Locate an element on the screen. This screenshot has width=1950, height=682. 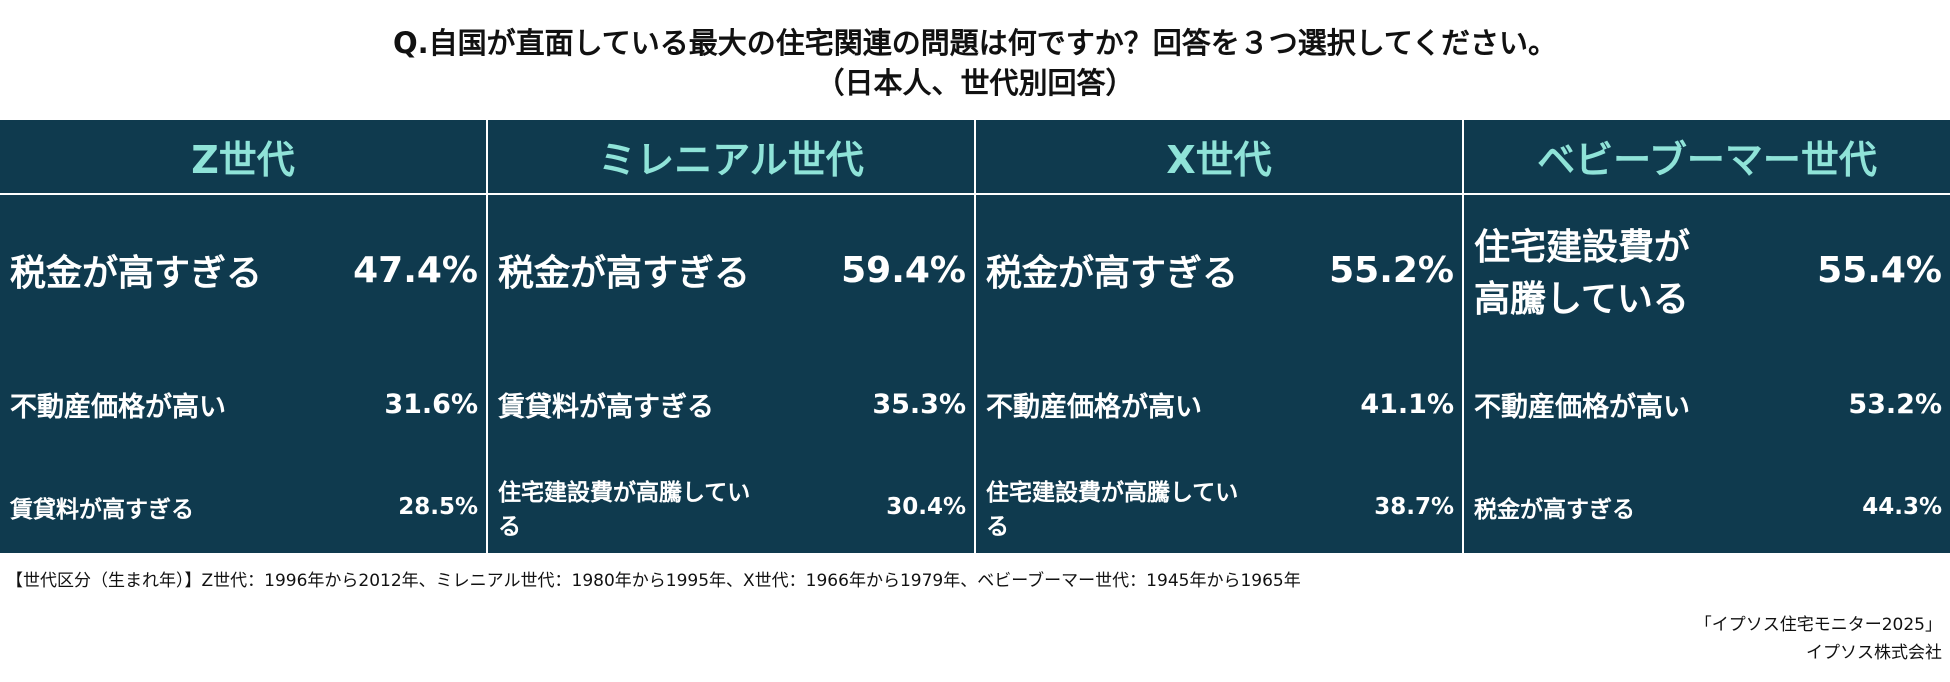
answer-value: 53.2% is located at coordinates (1895, 404).